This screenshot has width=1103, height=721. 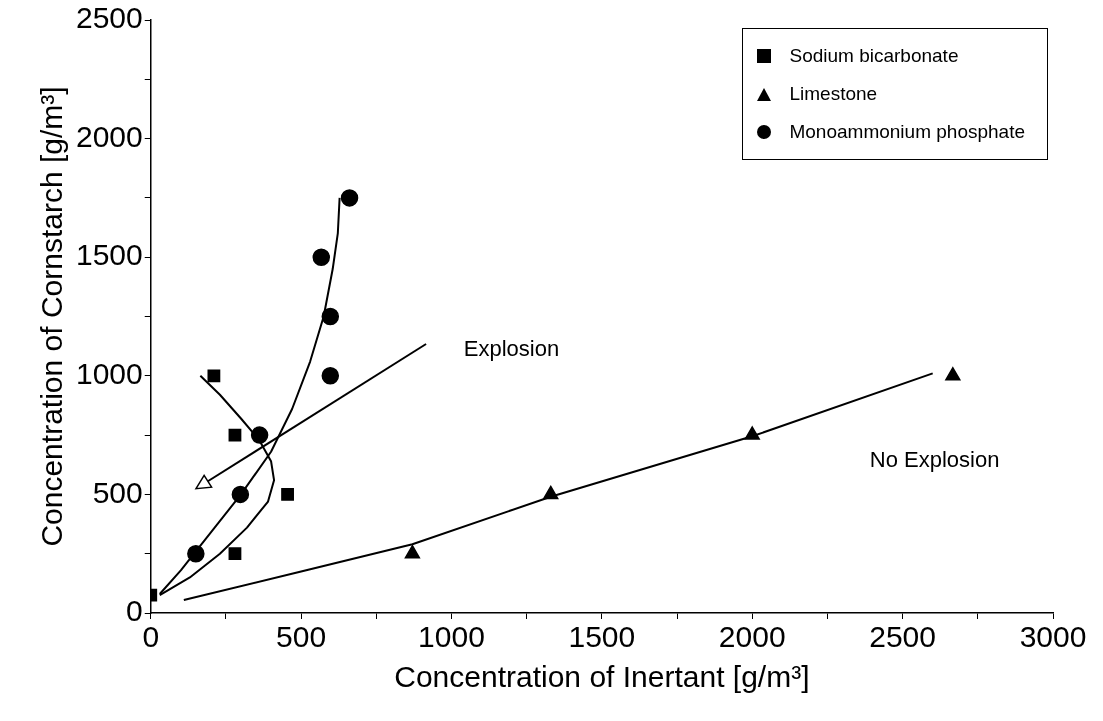 I want to click on annotation: No Explosion, so click(x=934, y=460).